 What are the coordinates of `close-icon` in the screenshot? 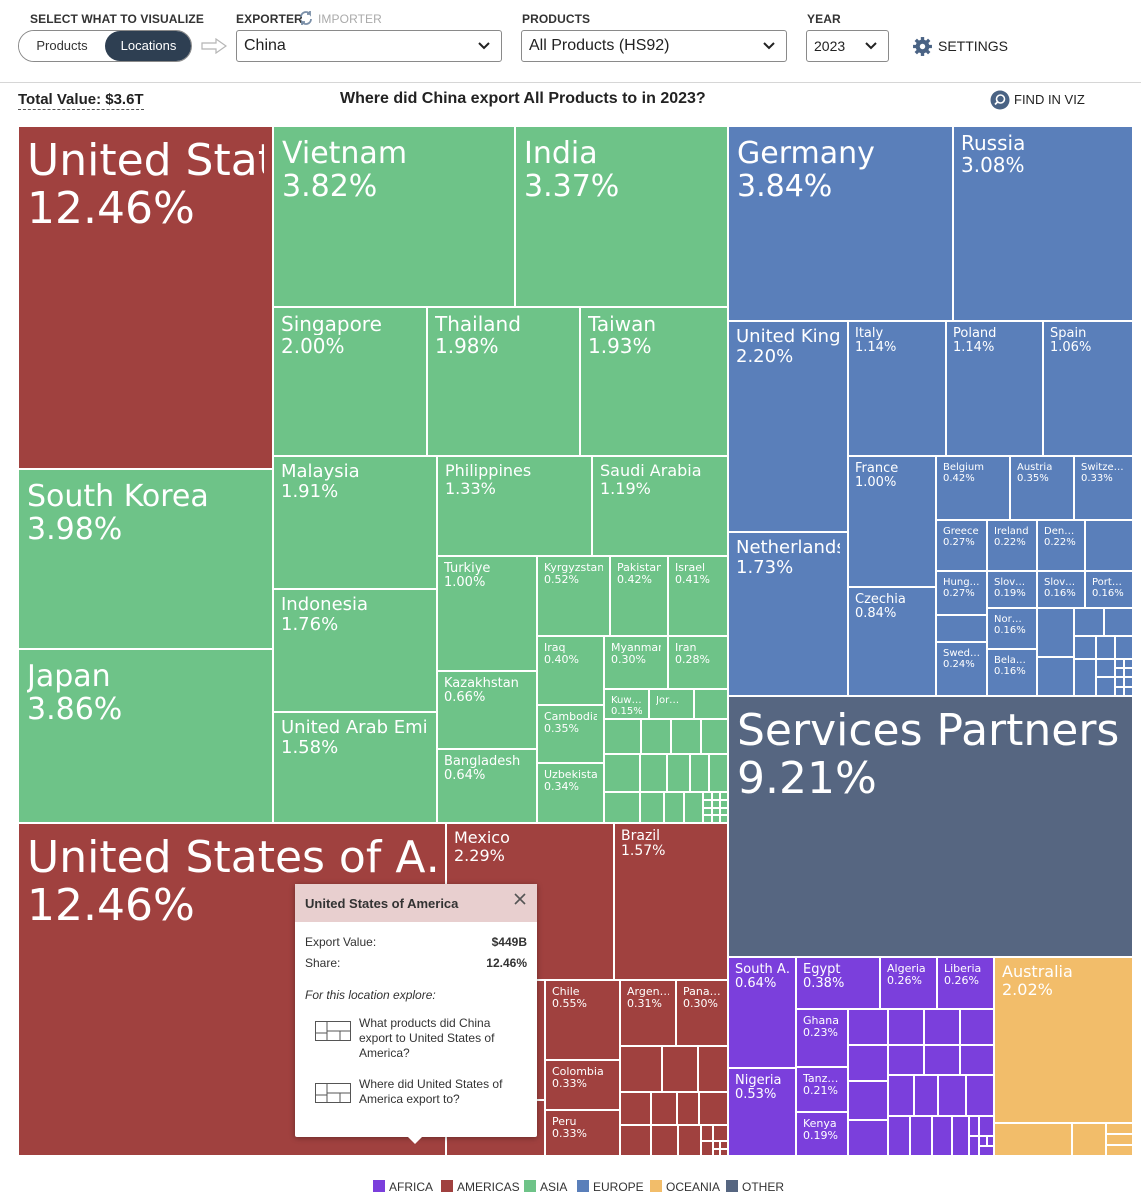 It's located at (520, 899).